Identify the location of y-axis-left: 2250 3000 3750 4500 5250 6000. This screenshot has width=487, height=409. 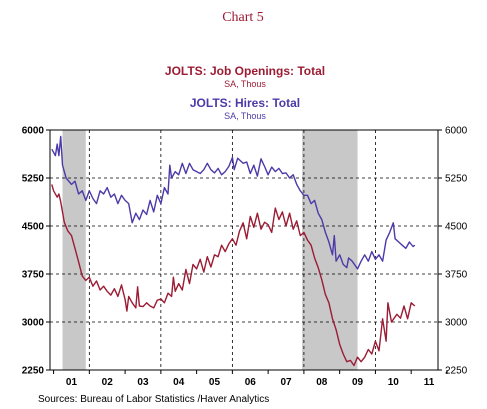
(36, 251).